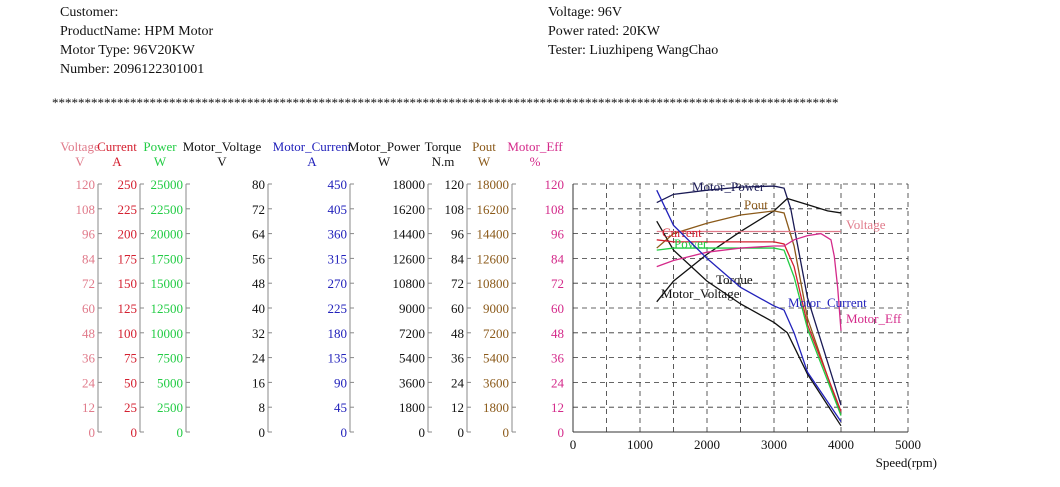 The height and width of the screenshot is (487, 1060). Describe the element at coordinates (700, 293) in the screenshot. I see `motor-voltage-series-label: Motor_Voltage` at that location.